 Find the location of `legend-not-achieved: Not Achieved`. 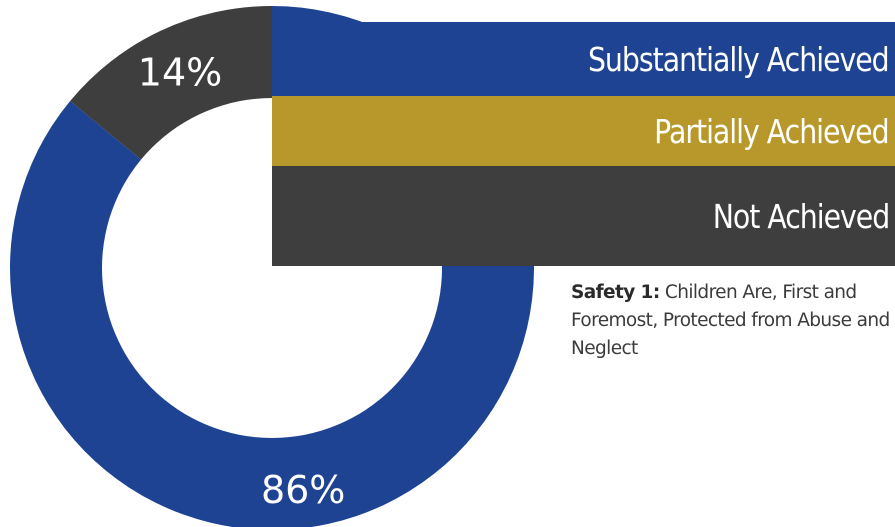

legend-not-achieved: Not Achieved is located at coordinates (583, 216).